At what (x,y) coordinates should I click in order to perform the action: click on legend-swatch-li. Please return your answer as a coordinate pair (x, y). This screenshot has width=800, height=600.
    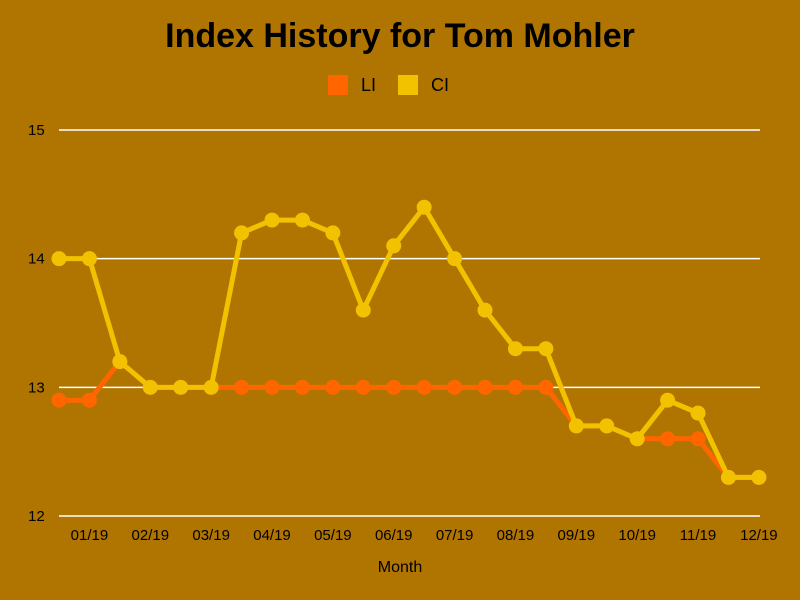
    Looking at the image, I should click on (338, 85).